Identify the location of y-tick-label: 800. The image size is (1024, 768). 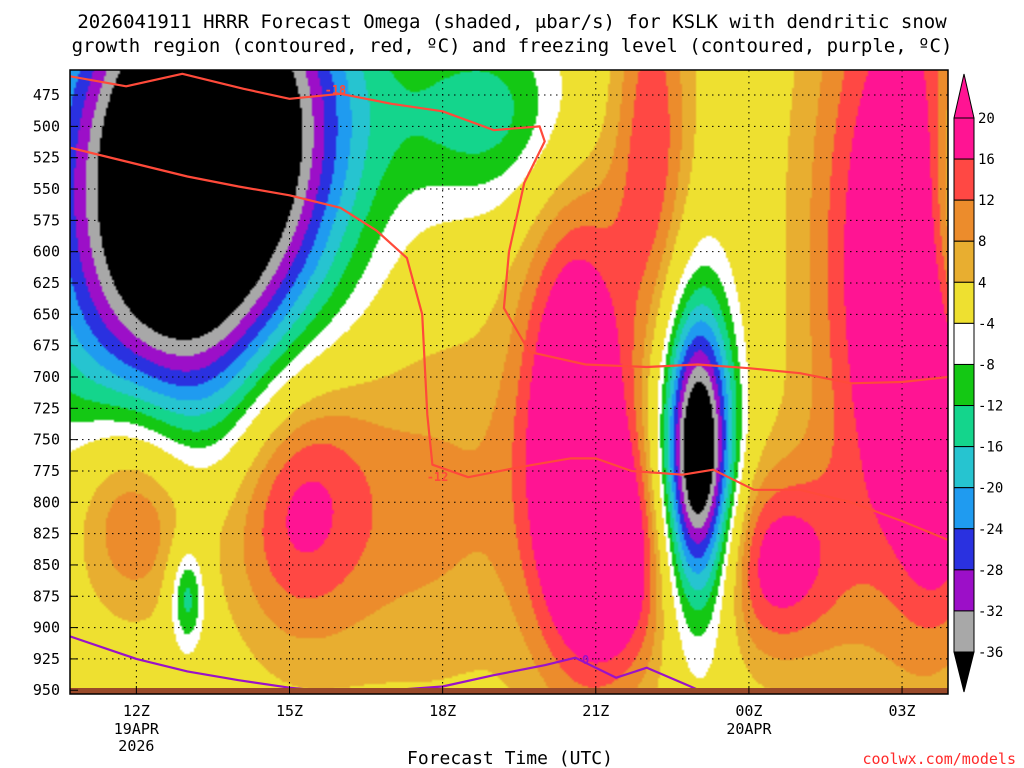
(46, 502).